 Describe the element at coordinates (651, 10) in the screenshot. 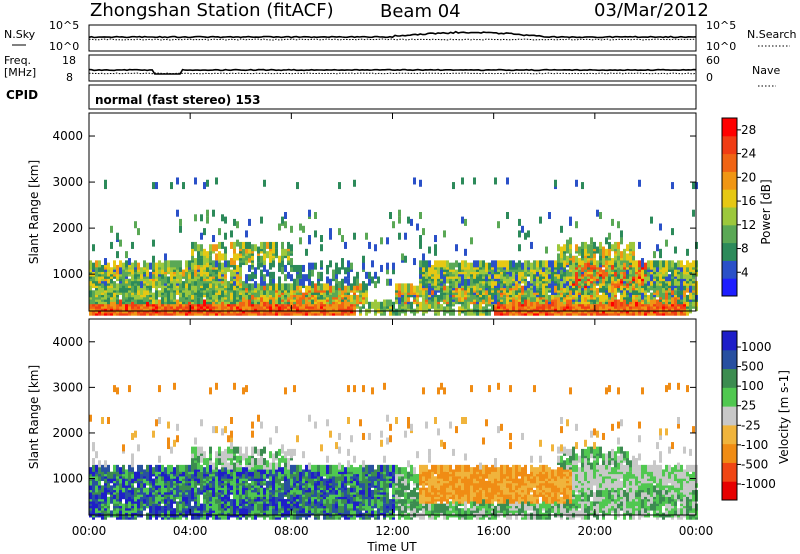

I see `chart-title-date: 03/Mar/2012` at that location.